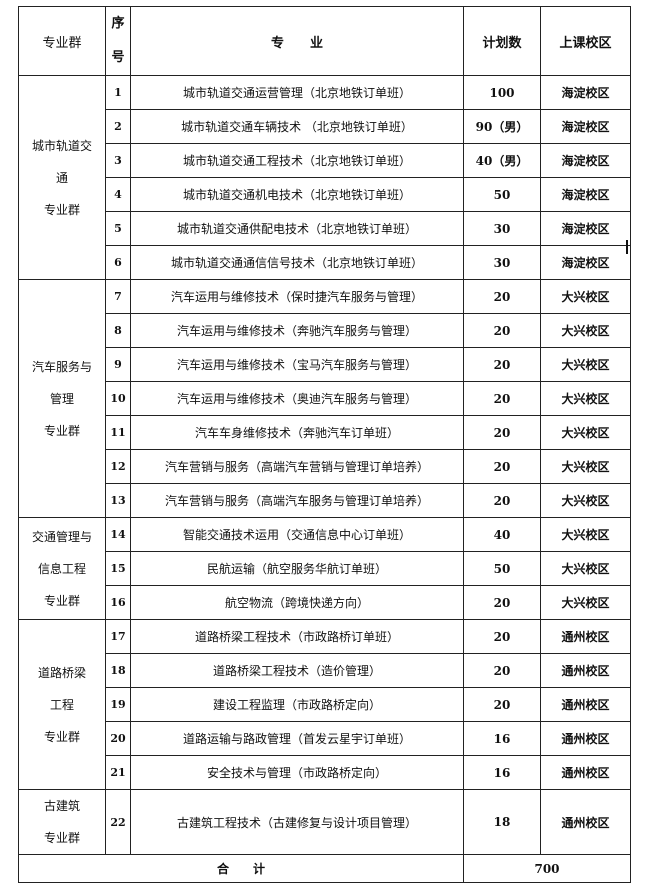 The height and width of the screenshot is (883, 648). Describe the element at coordinates (297, 126) in the screenshot. I see `major-cell: 城市轨道交通车辆技术 （北京地铁订单班）` at that location.